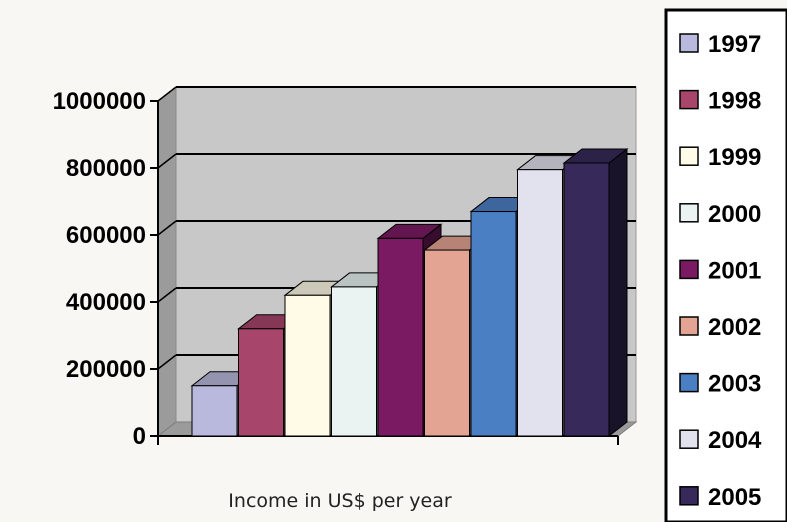  What do you see at coordinates (106, 302) in the screenshot?
I see `y-tick-label: 400000` at bounding box center [106, 302].